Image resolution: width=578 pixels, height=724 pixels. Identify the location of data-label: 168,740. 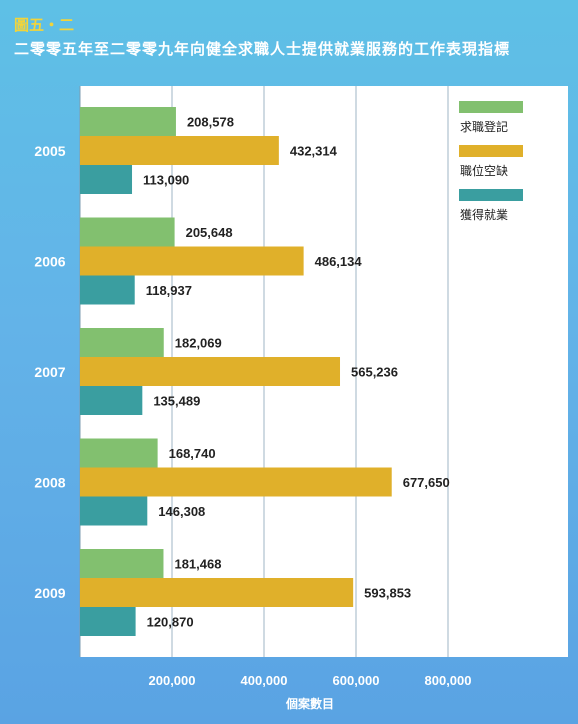
(192, 453).